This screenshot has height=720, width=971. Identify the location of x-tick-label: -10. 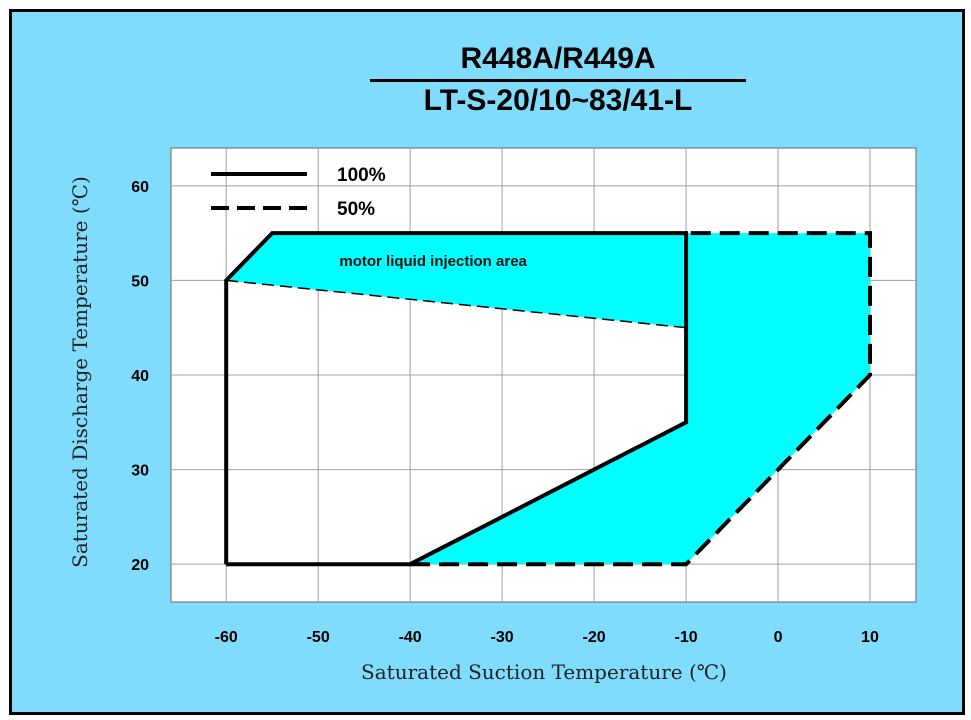
(685, 637).